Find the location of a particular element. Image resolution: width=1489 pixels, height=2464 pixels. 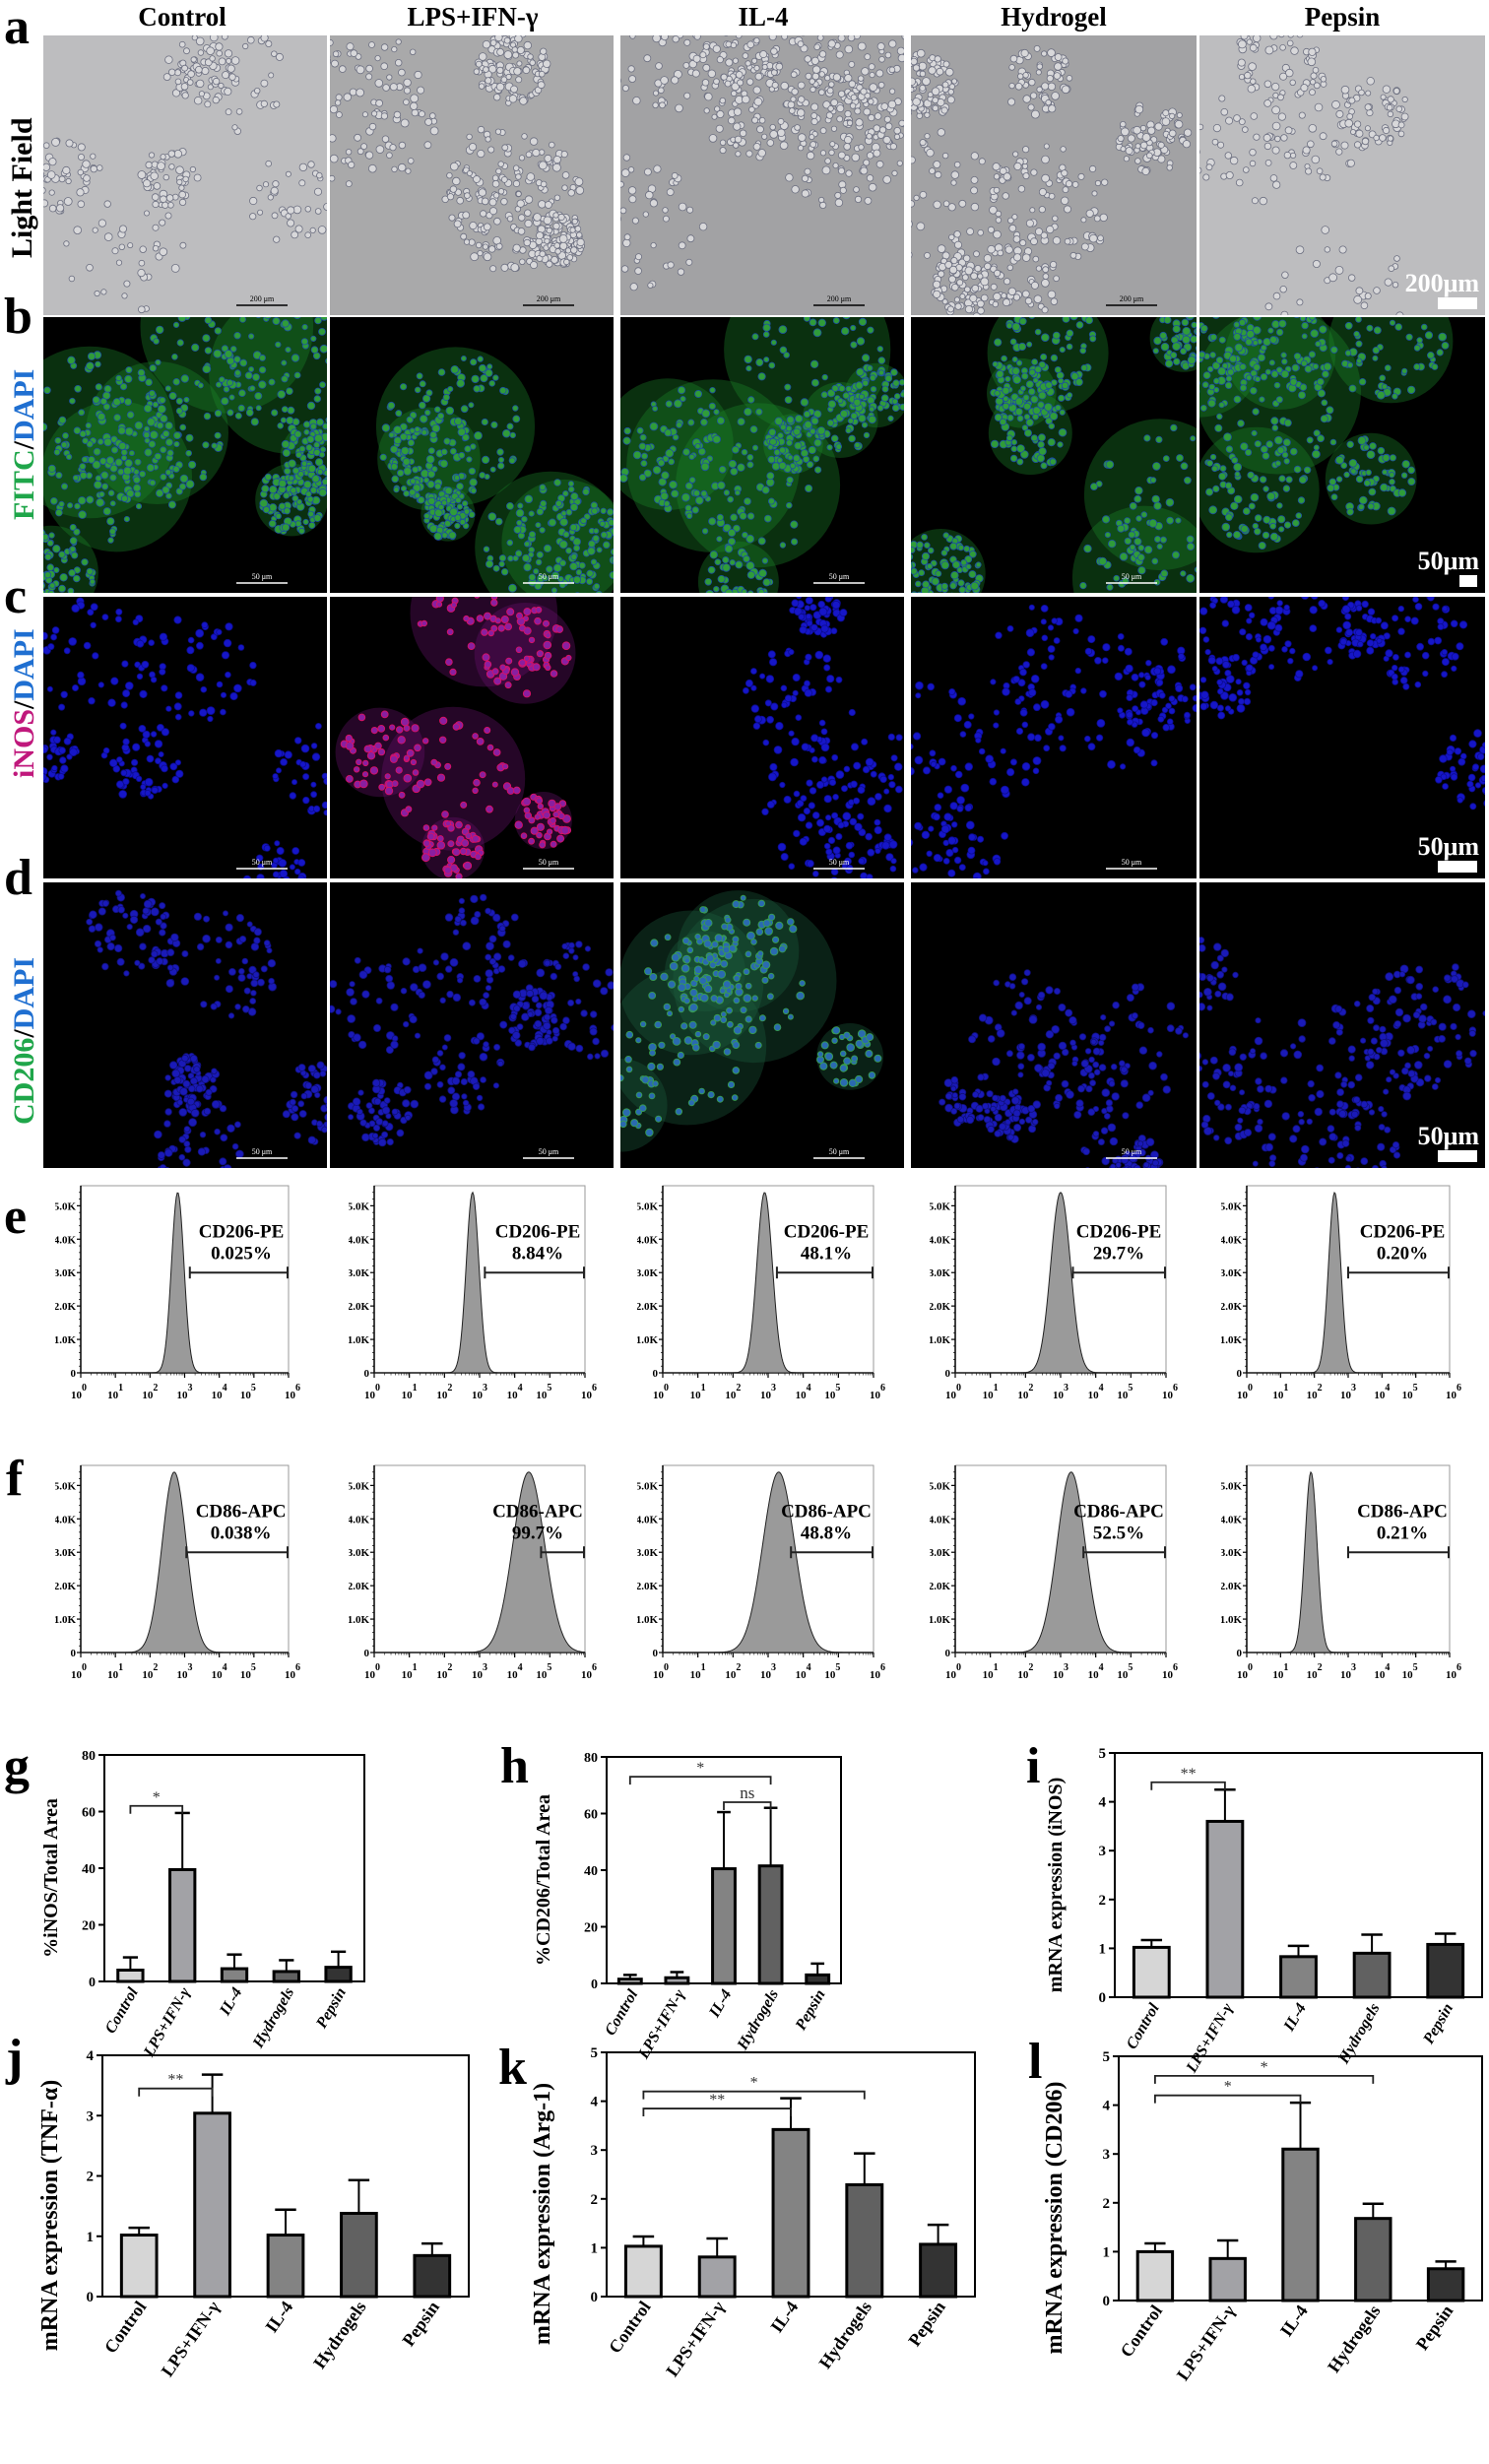

row-label-text: Light Field is located at coordinates (22, 187).